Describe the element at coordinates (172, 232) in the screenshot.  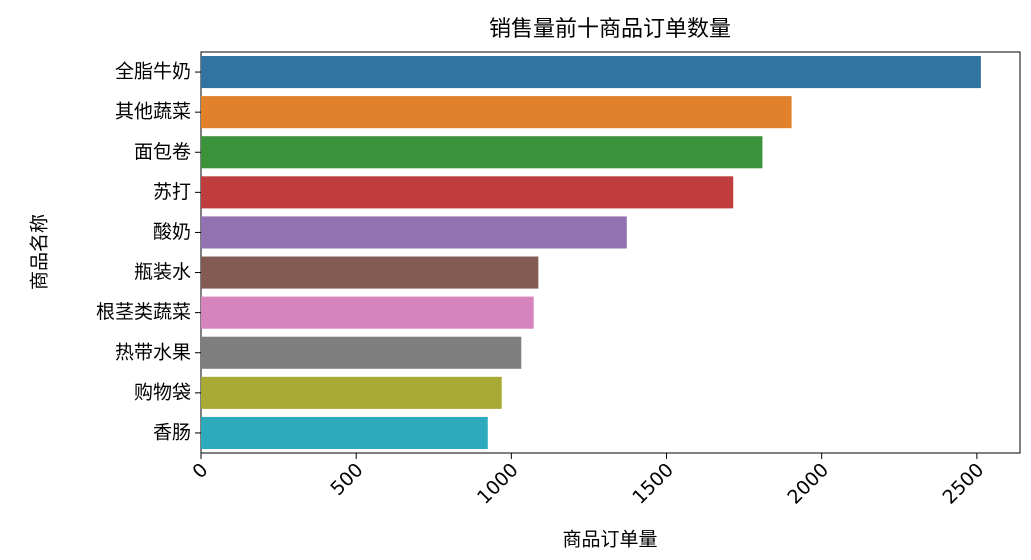
I see `y-tick-label: 酸奶` at that location.